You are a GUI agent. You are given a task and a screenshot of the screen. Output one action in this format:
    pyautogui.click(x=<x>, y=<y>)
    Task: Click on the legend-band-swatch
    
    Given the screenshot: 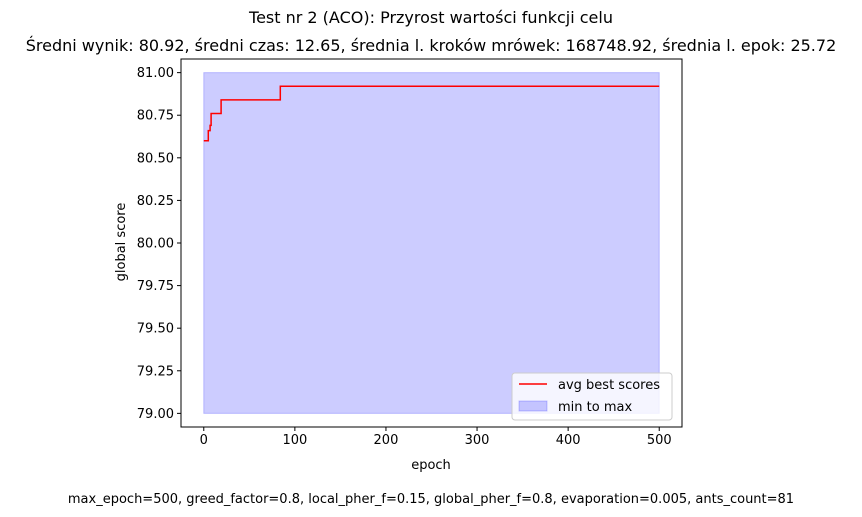 What is the action you would take?
    pyautogui.click(x=533, y=406)
    